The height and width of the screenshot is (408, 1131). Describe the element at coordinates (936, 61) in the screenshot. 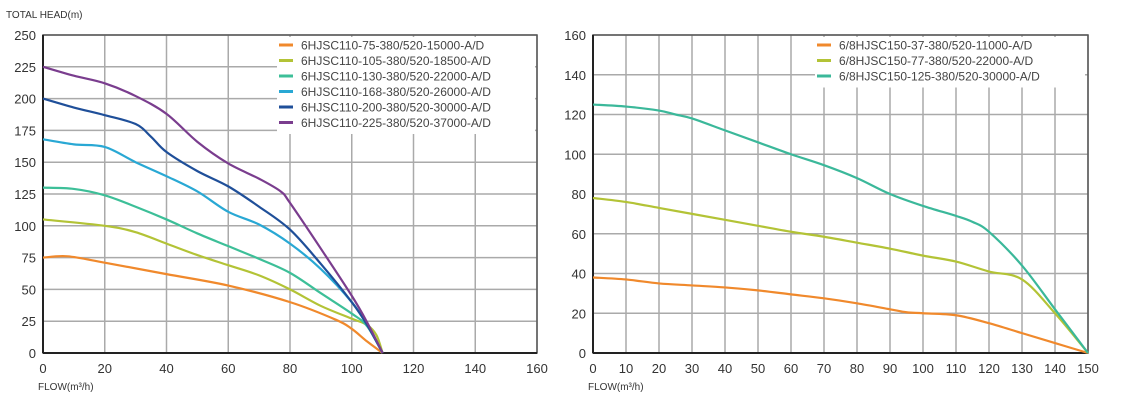

I see `legend-label: 6/8HJSC150-77-380/520-22000-A/D` at that location.